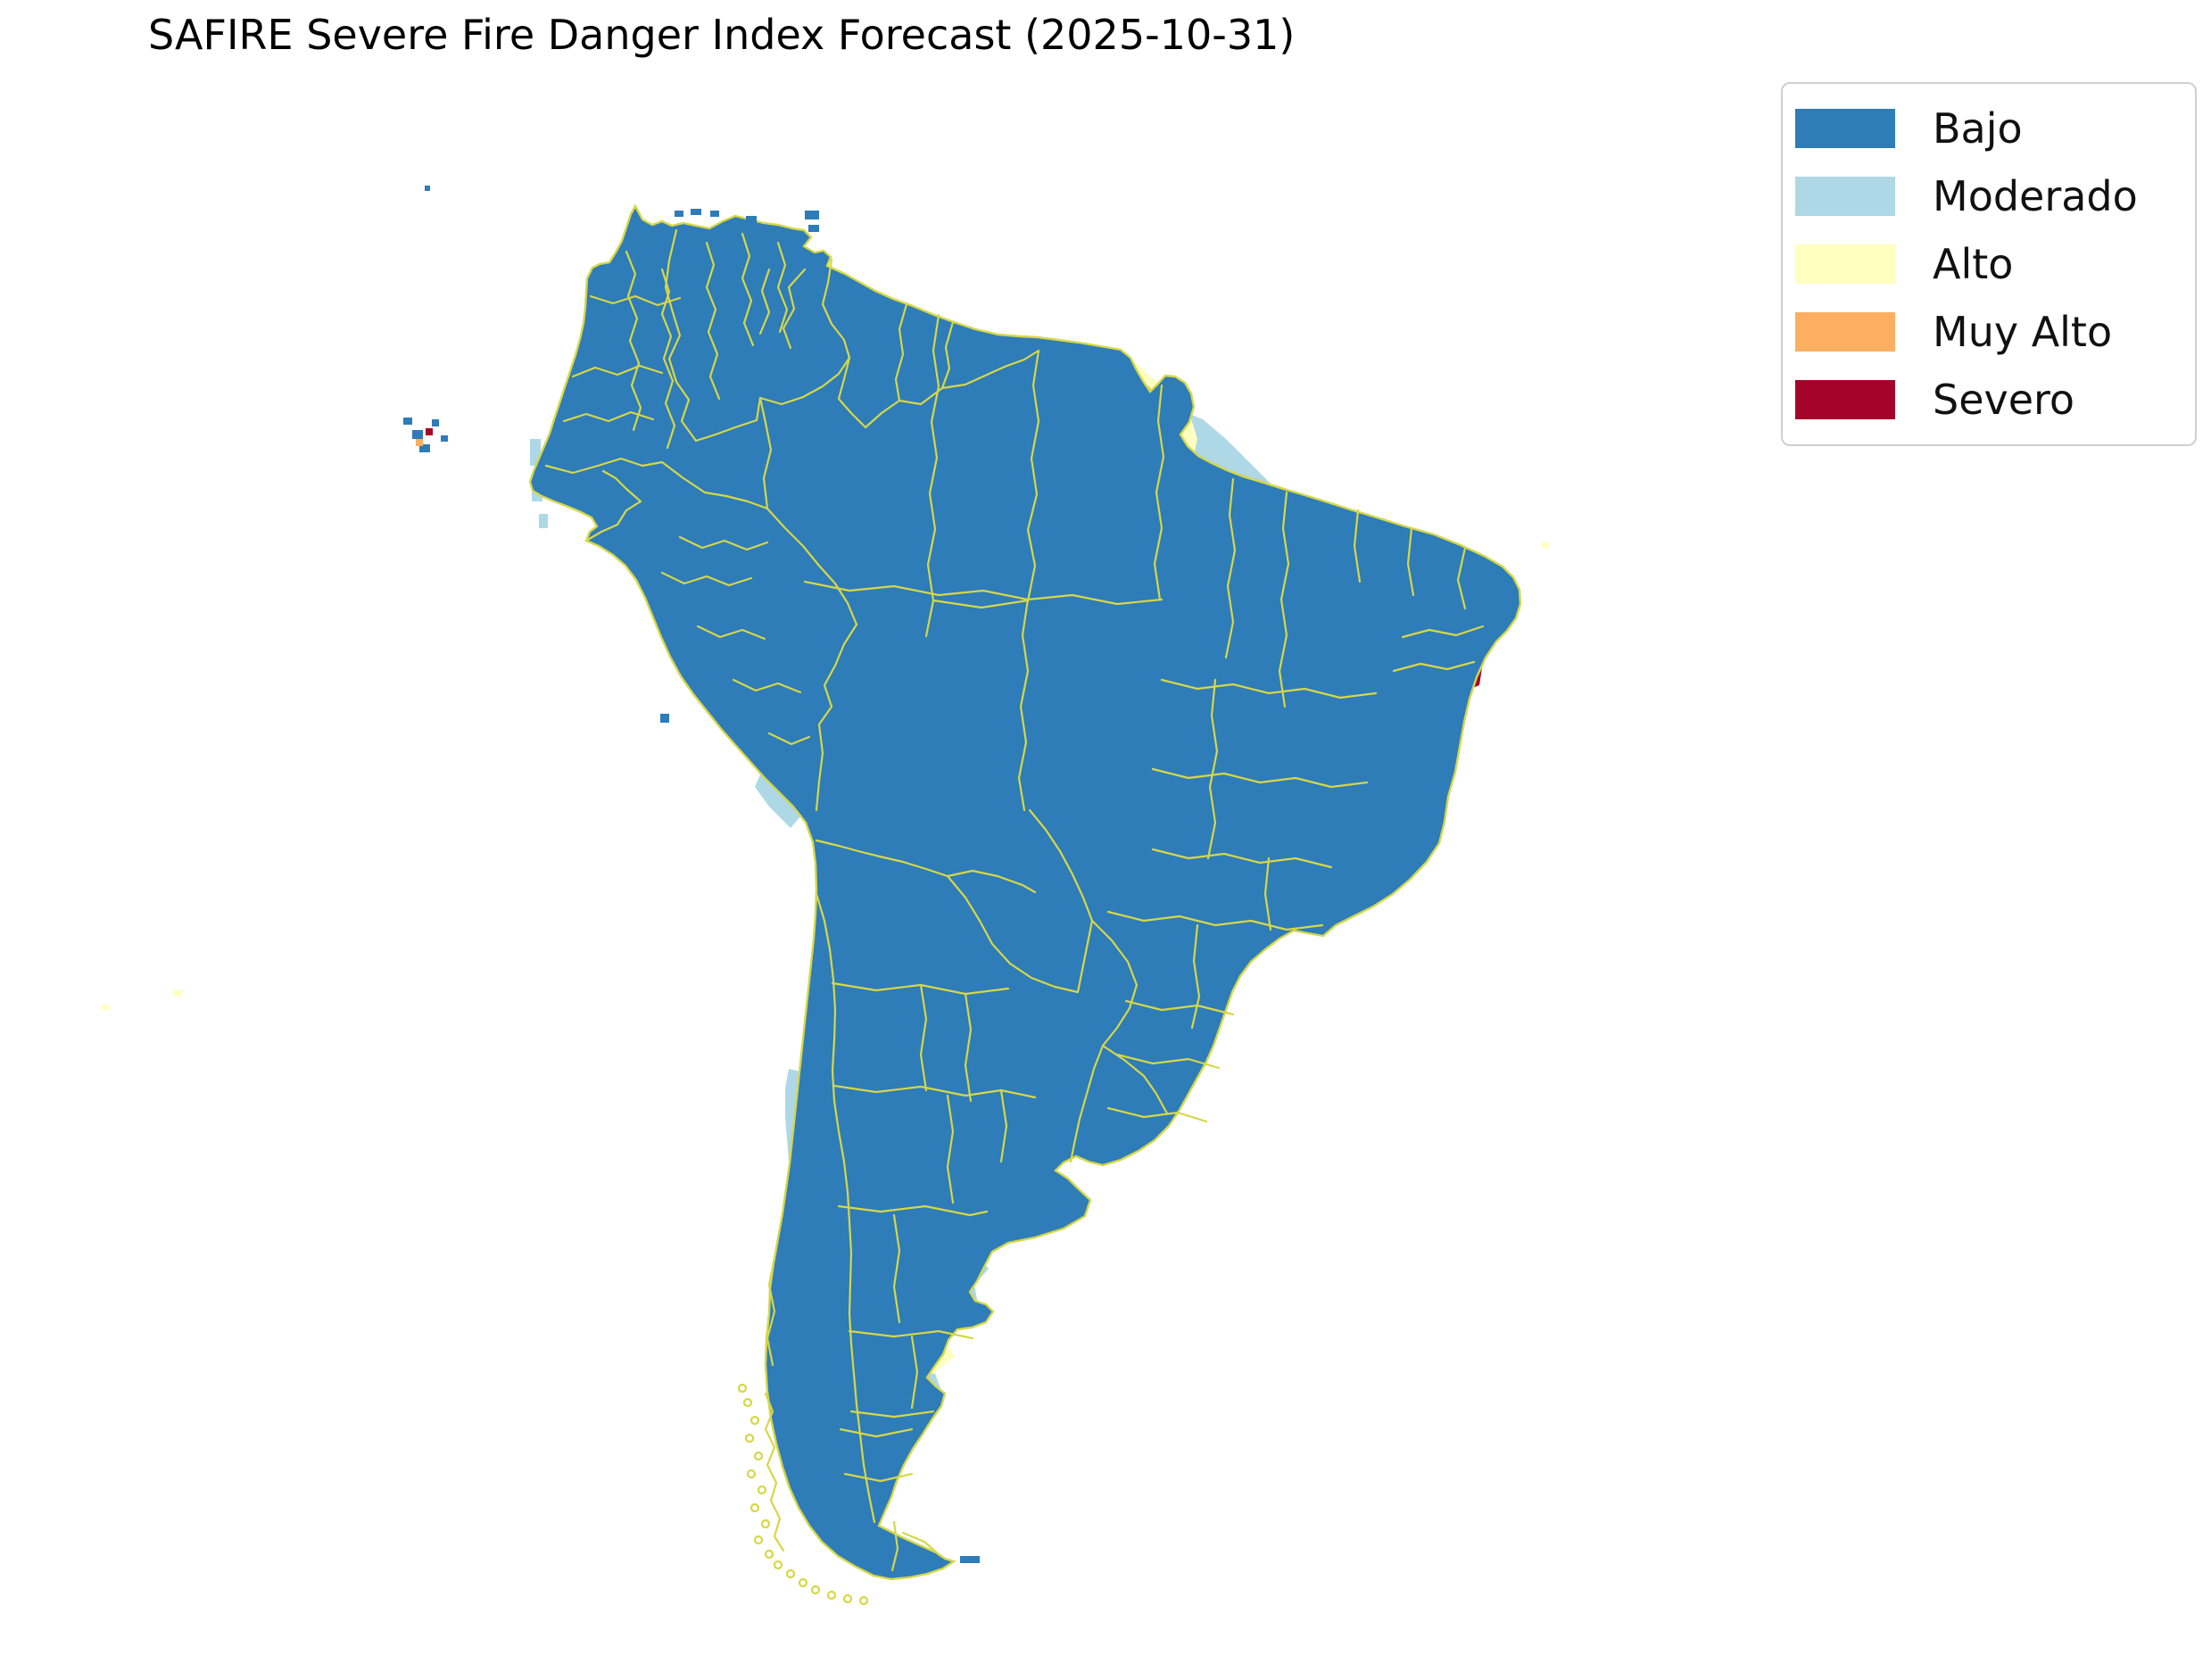  What do you see at coordinates (664, 718) in the screenshot?
I see `offshore-island-chile` at bounding box center [664, 718].